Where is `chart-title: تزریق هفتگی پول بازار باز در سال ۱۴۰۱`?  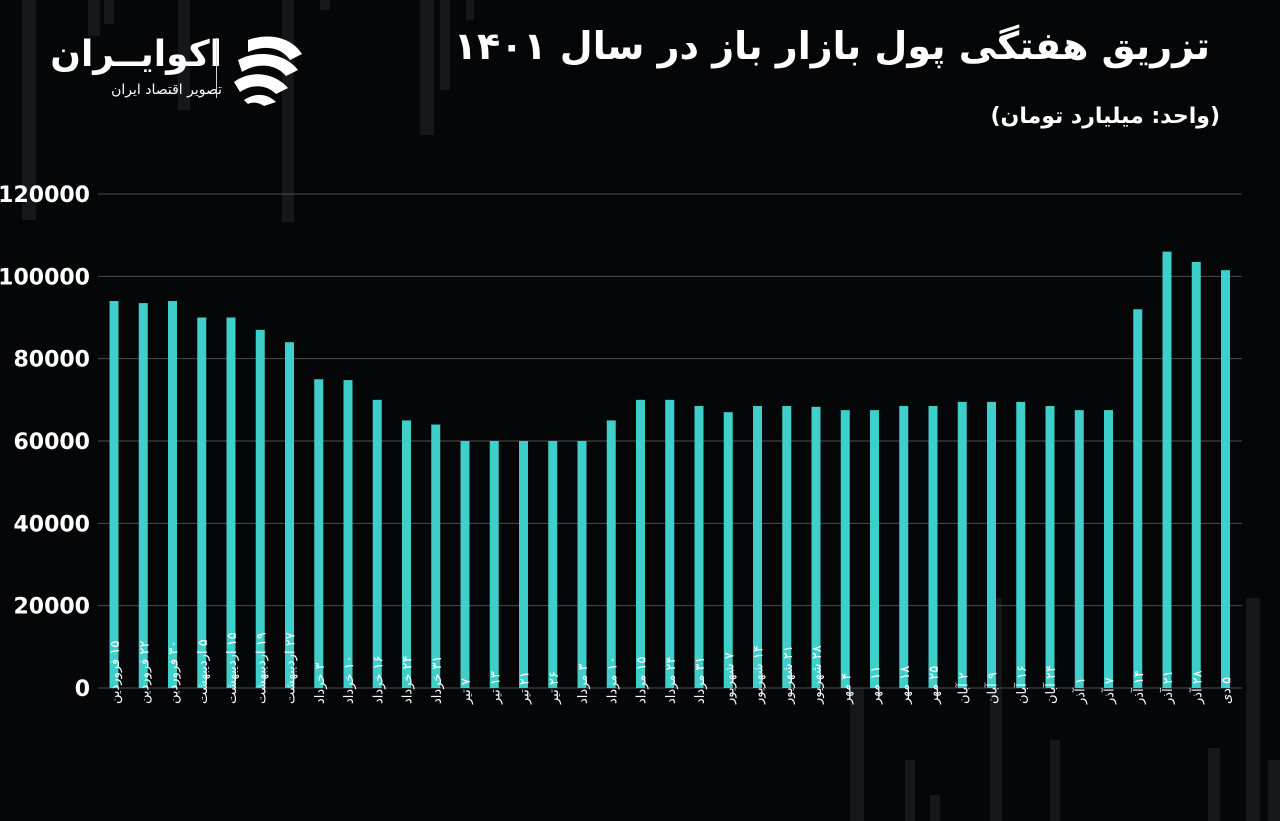 chart-title: تزریق هفتگی پول بازار باز در سال ۱۴۰۱ is located at coordinates (831, 46).